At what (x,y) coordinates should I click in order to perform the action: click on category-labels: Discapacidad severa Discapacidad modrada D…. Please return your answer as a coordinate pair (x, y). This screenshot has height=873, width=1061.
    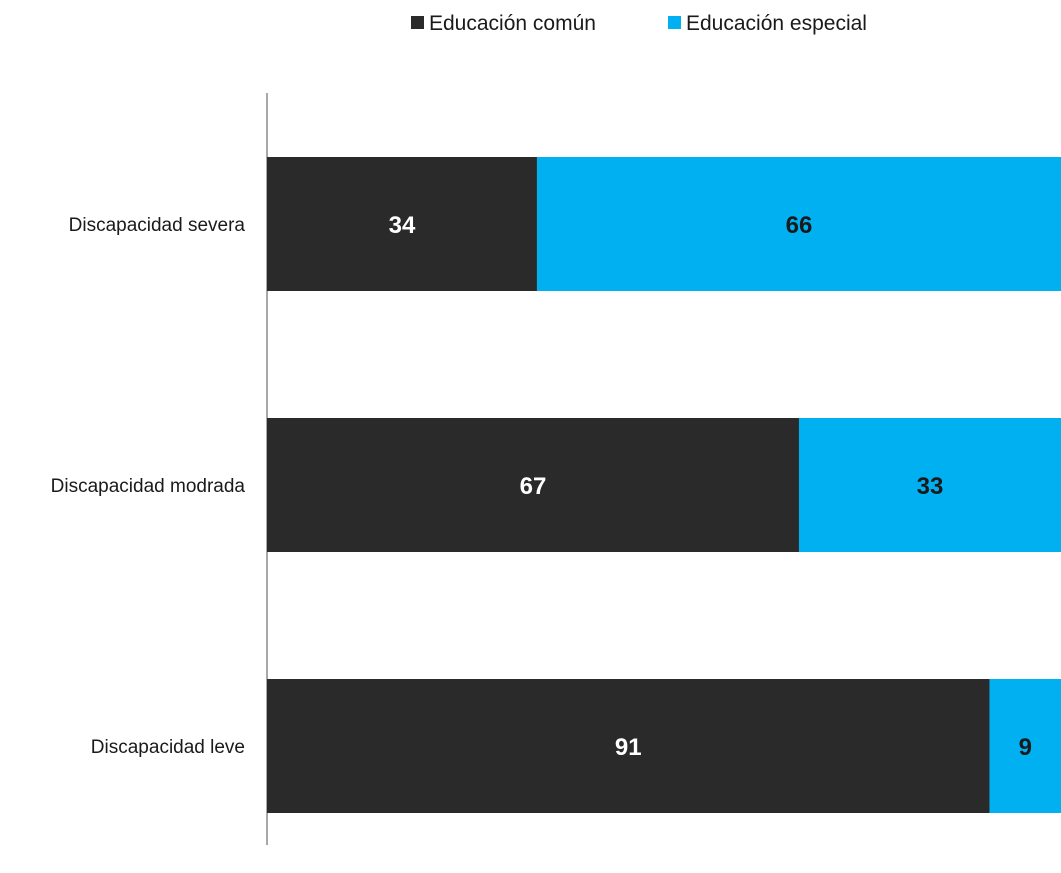
    Looking at the image, I should click on (148, 486).